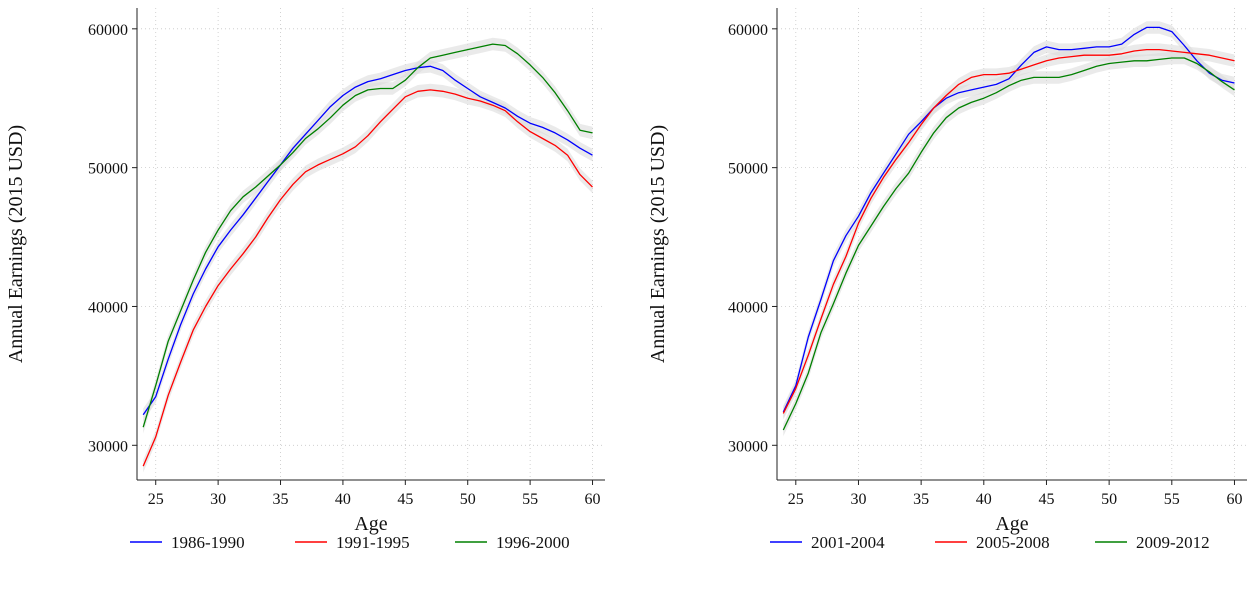  What do you see at coordinates (373, 542) in the screenshot?
I see `legend-label: 1991-1995` at bounding box center [373, 542].